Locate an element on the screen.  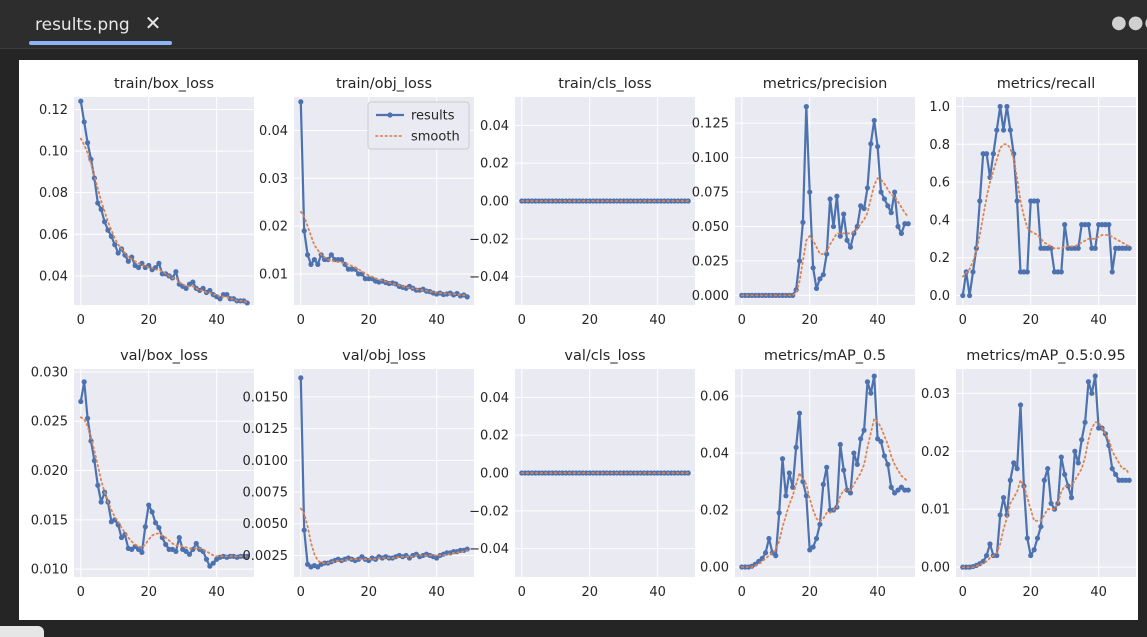
subplot-title: train/obj_loss is located at coordinates (384, 84).